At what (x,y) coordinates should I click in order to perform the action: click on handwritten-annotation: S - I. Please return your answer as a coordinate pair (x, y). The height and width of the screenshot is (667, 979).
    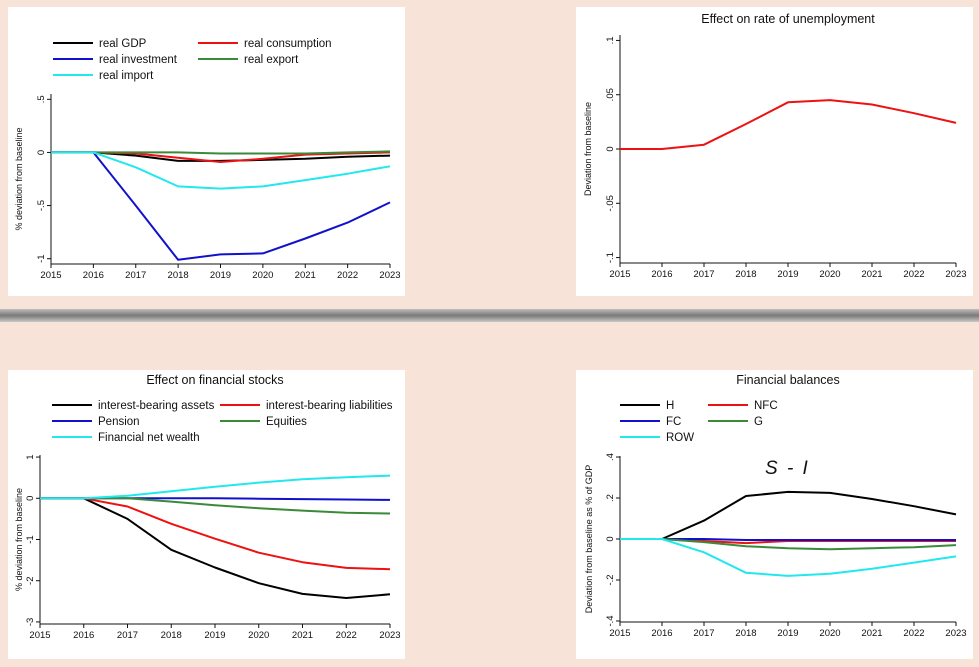
    Looking at the image, I should click on (787, 468).